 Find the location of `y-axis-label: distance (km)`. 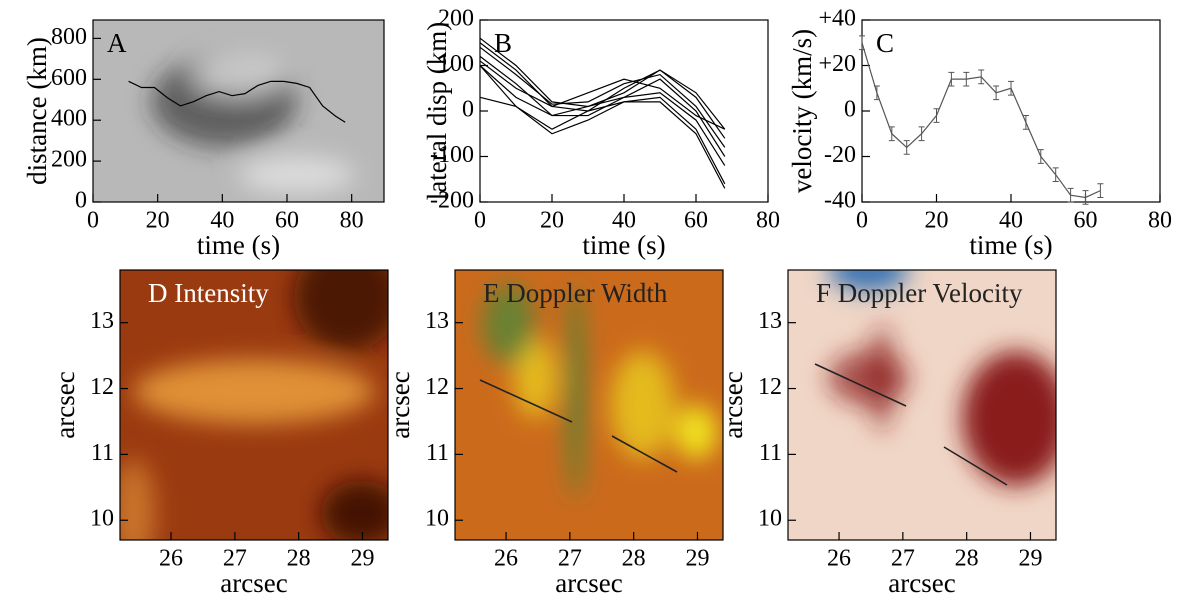

y-axis-label: distance (km) is located at coordinates (37, 111).